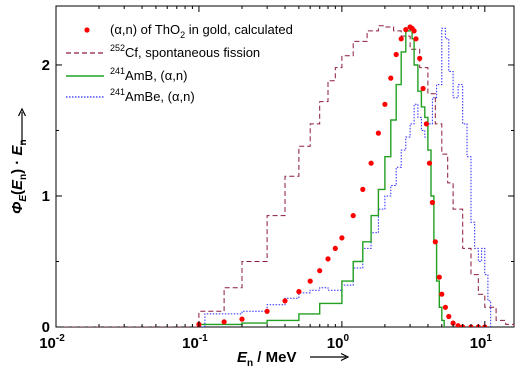  I want to click on y-axis-title-close: ) ·, so click(17, 165).